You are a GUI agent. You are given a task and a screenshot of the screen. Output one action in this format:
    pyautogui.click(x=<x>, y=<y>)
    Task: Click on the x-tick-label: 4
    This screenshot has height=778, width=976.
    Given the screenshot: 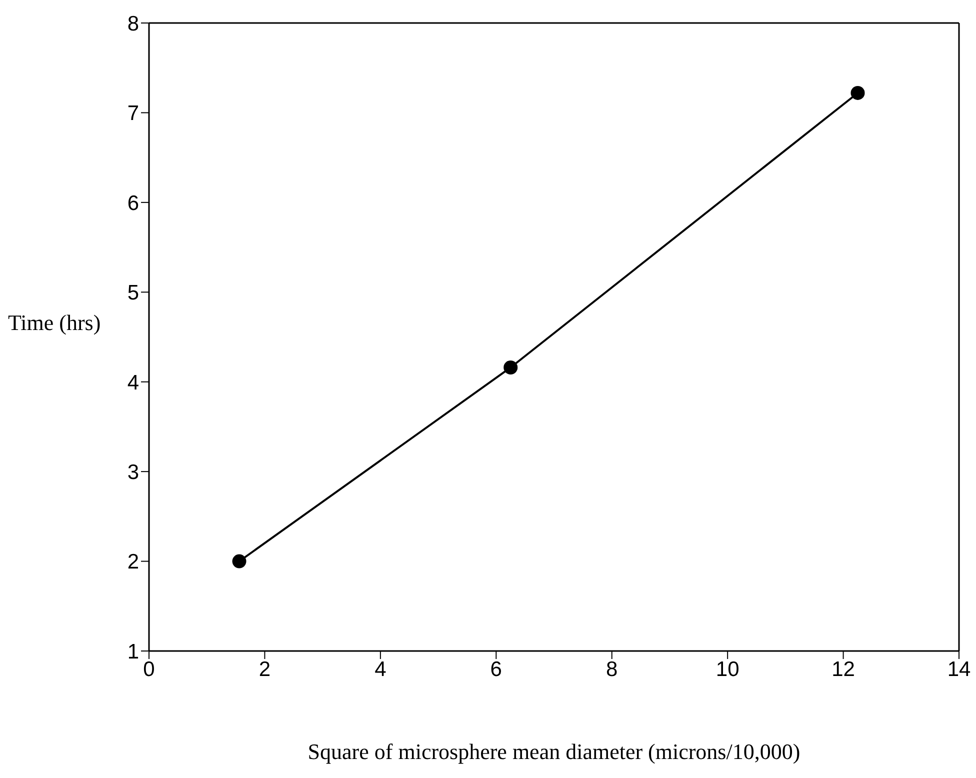 What is the action you would take?
    pyautogui.click(x=380, y=669)
    